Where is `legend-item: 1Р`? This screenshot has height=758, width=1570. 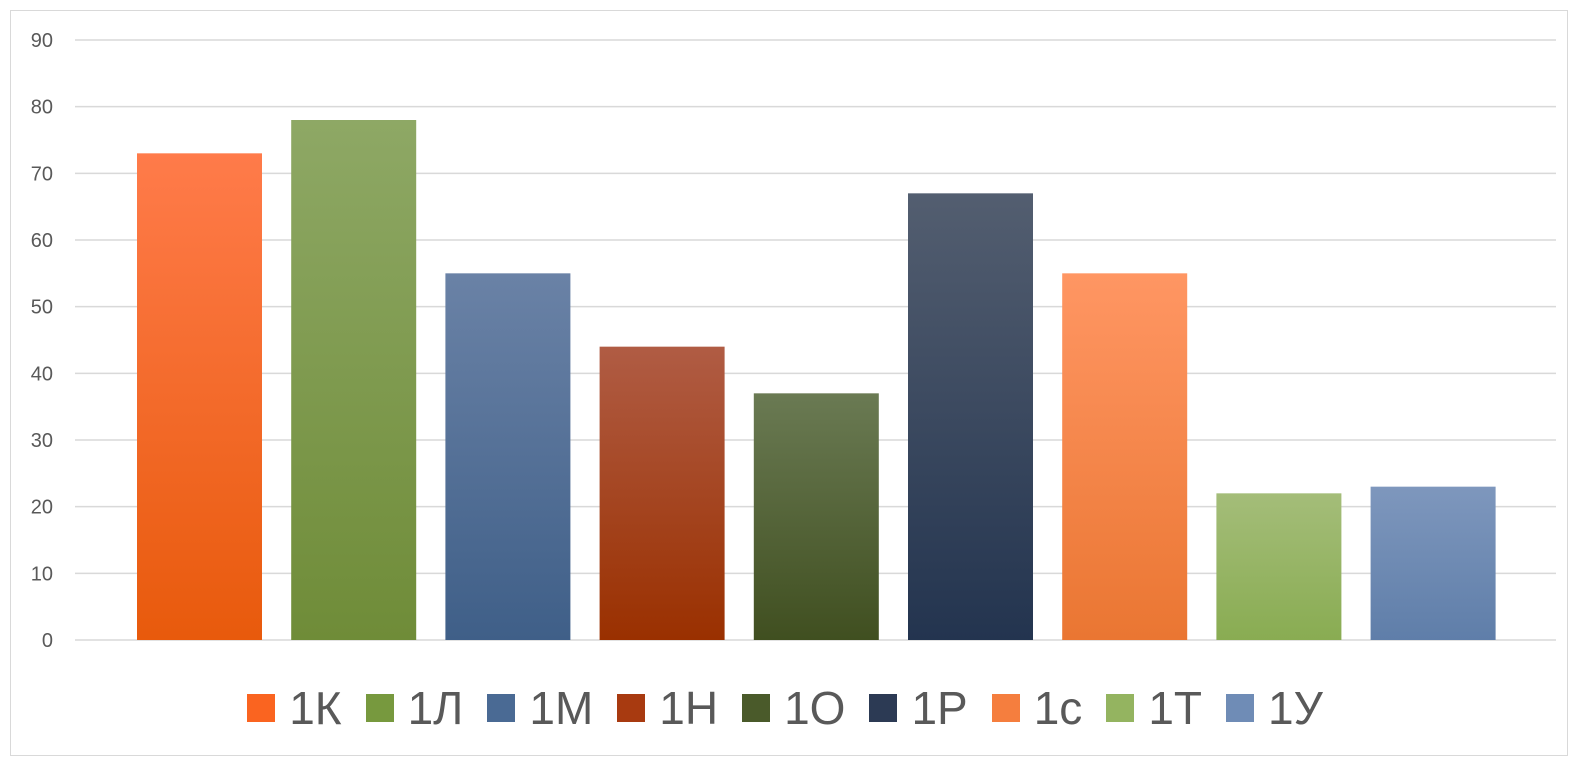 legend-item: 1Р is located at coordinates (918, 708).